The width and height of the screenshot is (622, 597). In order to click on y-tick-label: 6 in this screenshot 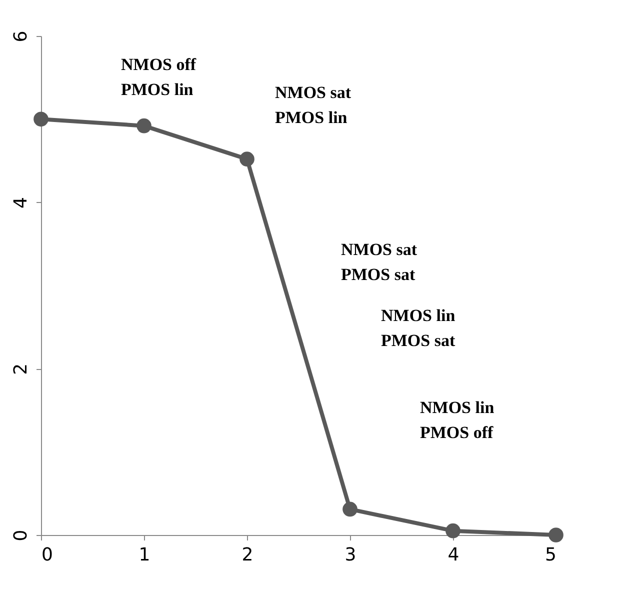, I will do `click(21, 36)`.